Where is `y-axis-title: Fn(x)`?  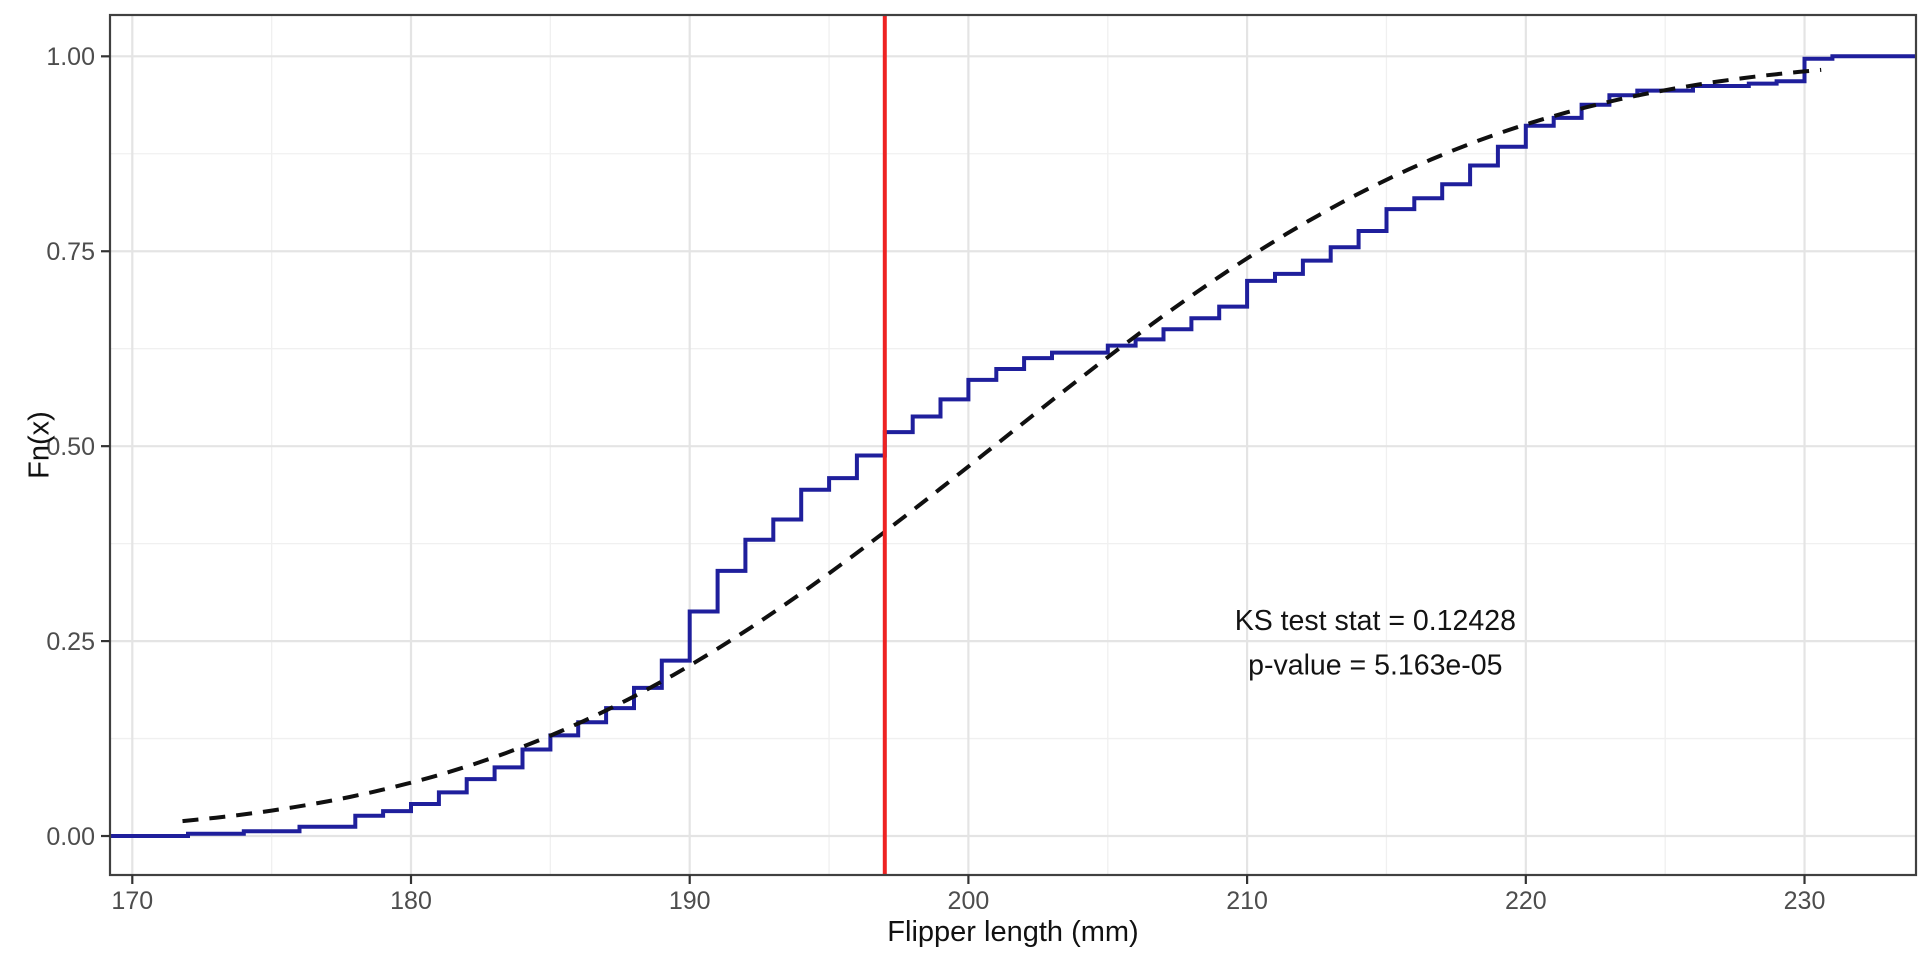 y-axis-title: Fn(x) is located at coordinates (39, 445).